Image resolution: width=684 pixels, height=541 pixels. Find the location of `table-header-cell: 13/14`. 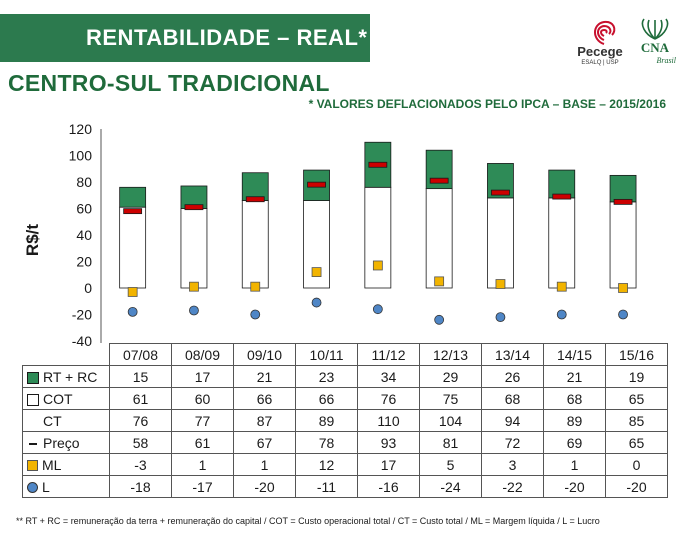

table-header-cell: 13/14 is located at coordinates (512, 354).